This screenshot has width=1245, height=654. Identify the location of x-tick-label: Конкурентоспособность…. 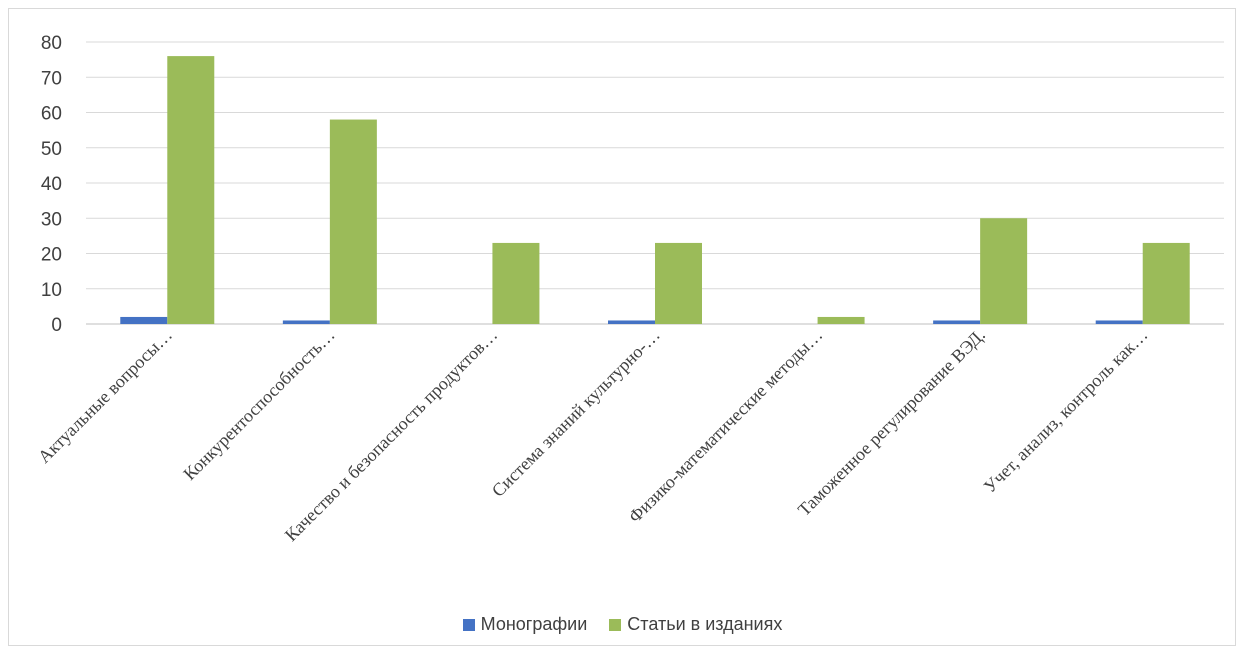
(258, 404).